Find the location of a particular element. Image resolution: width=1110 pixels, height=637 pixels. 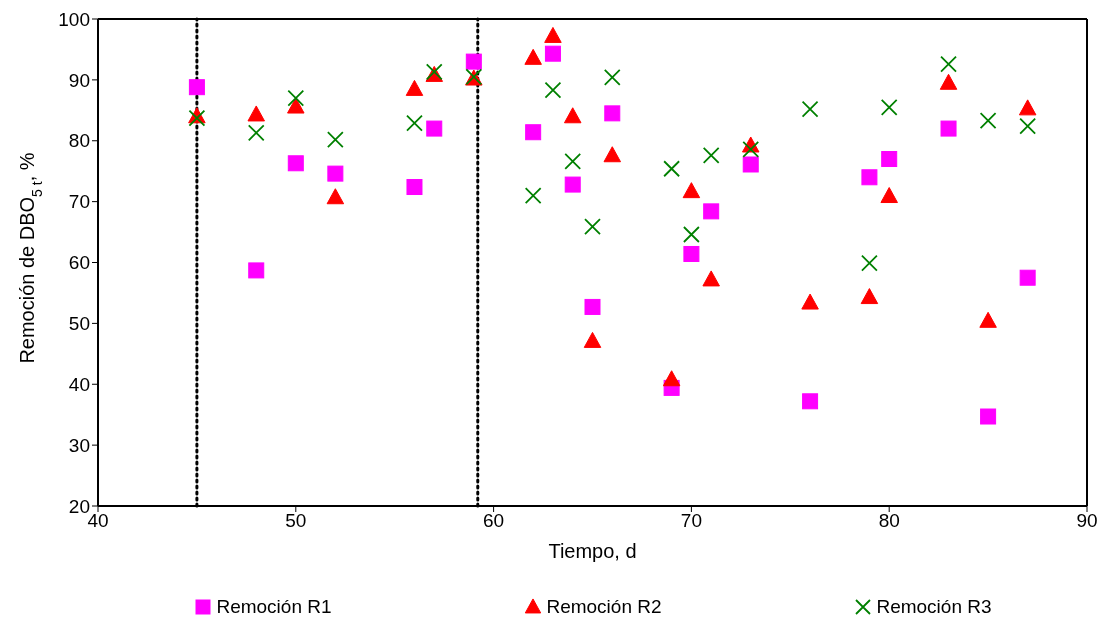

y-tick-label: 40 is located at coordinates (79, 384).